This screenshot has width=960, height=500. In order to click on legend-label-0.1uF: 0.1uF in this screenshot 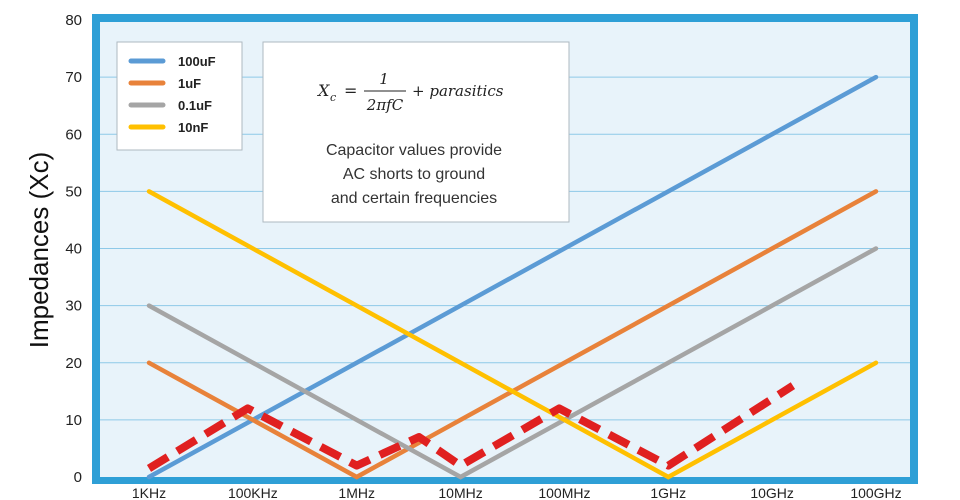, I will do `click(195, 105)`.